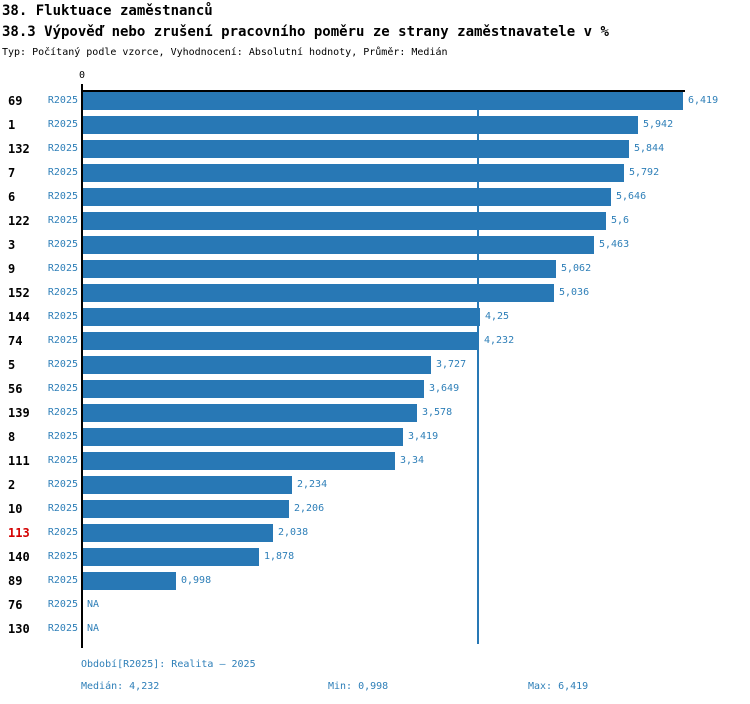 This screenshot has height=704, width=750. I want to click on max-stat: Max: 6,419, so click(558, 686).